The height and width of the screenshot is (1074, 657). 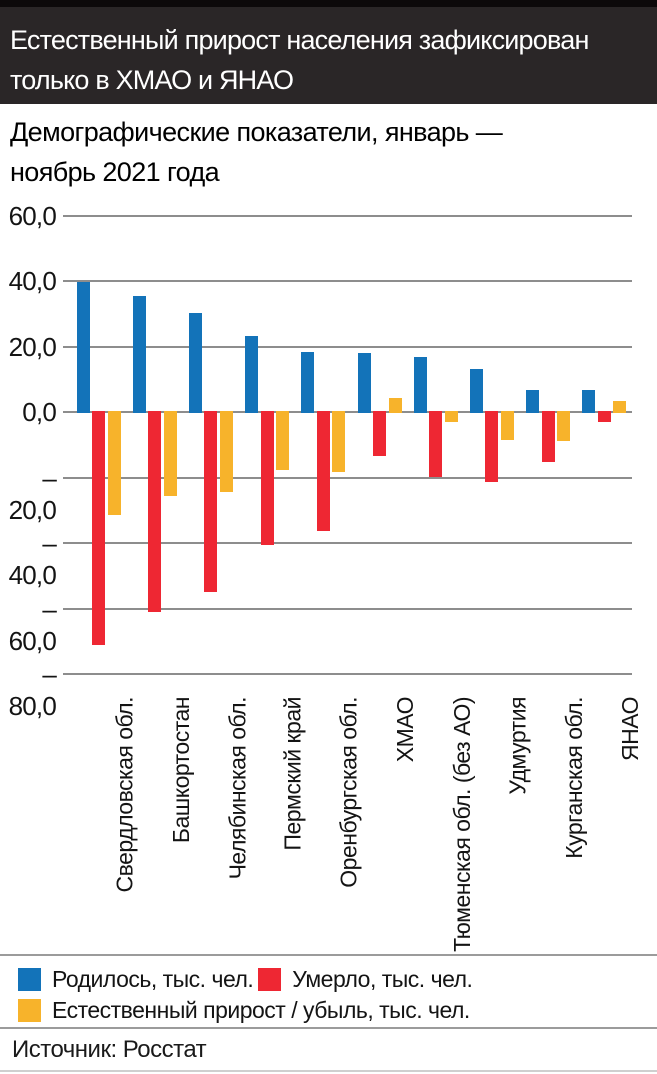 What do you see at coordinates (29, 979) in the screenshot?
I see `born-color-swatch` at bounding box center [29, 979].